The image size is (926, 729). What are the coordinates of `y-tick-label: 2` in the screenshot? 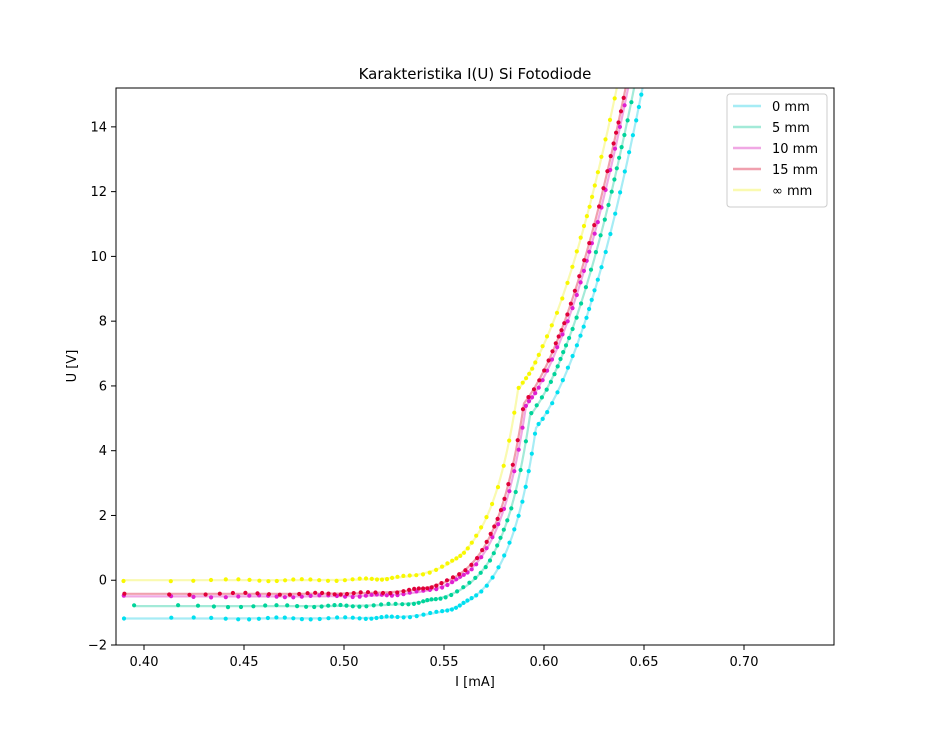 It's located at (103, 516).